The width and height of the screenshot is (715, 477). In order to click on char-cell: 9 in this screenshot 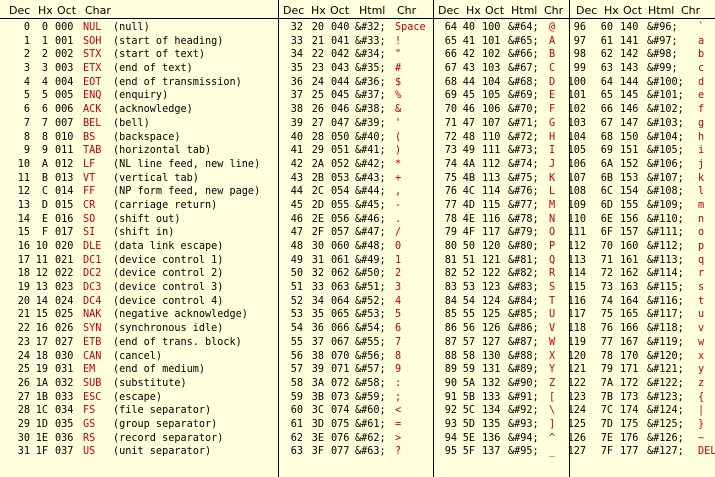, I will do `click(398, 370)`.